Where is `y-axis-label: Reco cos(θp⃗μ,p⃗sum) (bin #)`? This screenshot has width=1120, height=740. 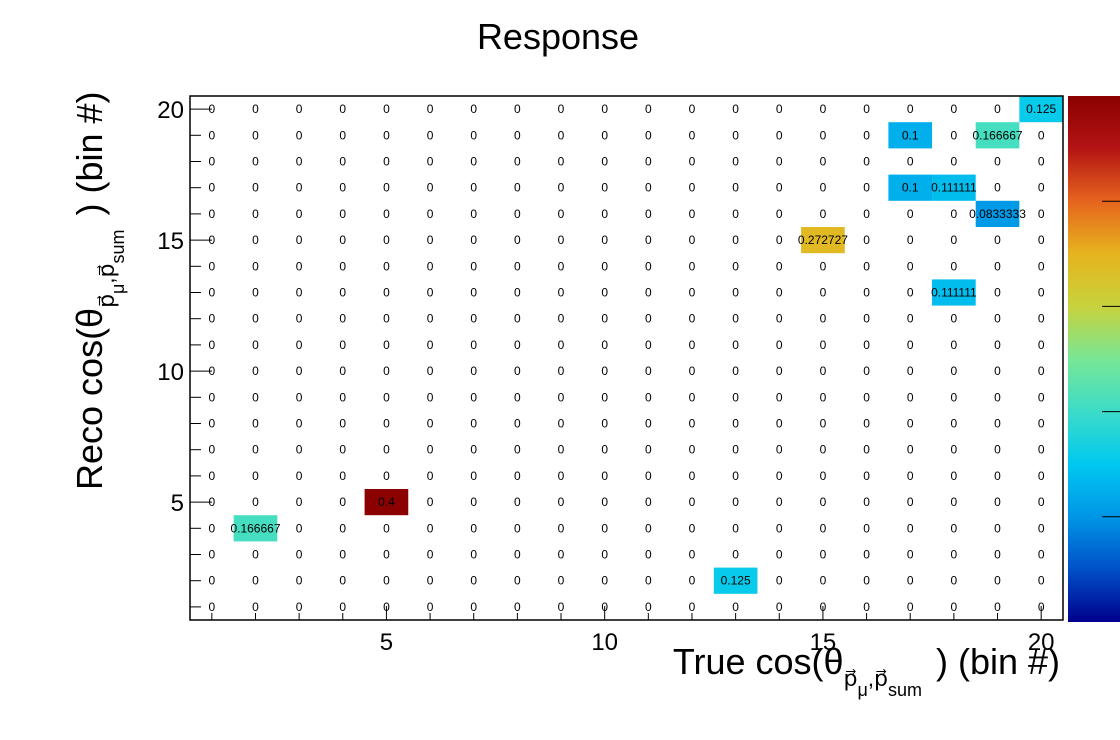
y-axis-label: Reco cos(θp⃗μ,p⃗sum) (bin #) is located at coordinates (98, 290).